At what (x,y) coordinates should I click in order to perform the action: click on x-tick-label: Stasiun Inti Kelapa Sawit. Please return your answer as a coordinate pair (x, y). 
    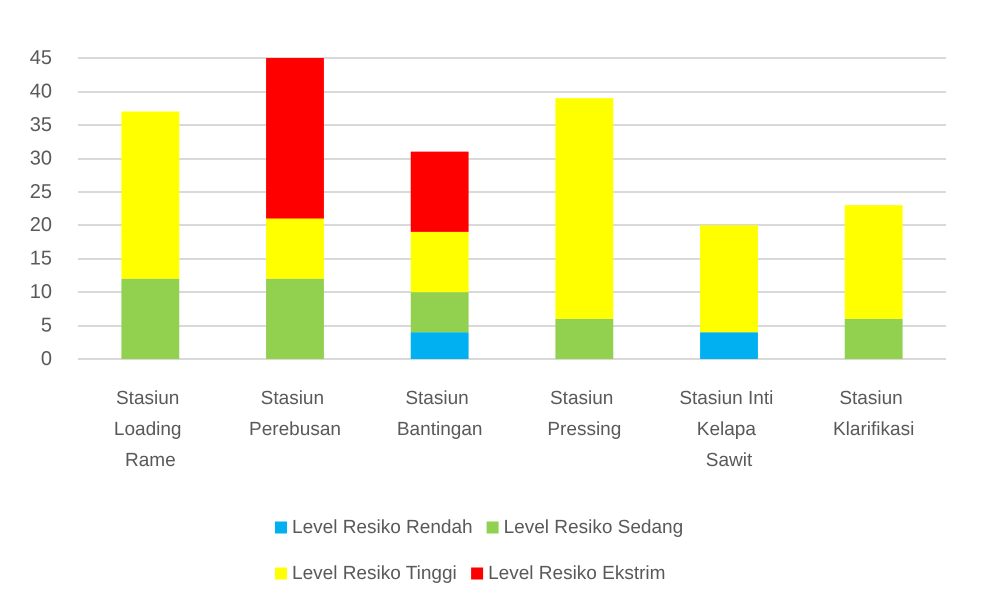
    Looking at the image, I should click on (729, 429).